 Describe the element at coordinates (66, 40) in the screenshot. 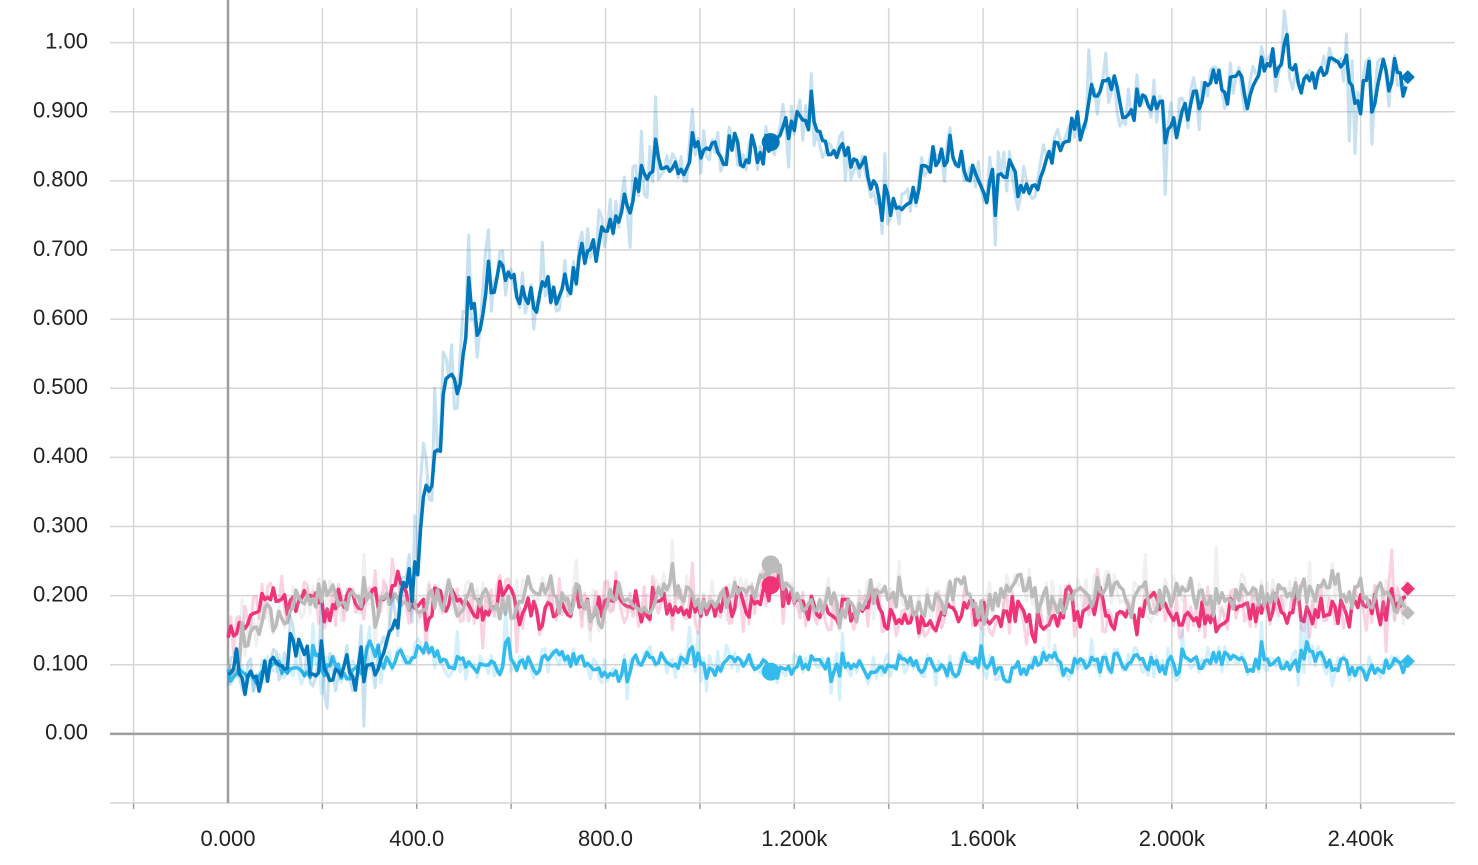

I see `y-tick-label: 1.00` at that location.